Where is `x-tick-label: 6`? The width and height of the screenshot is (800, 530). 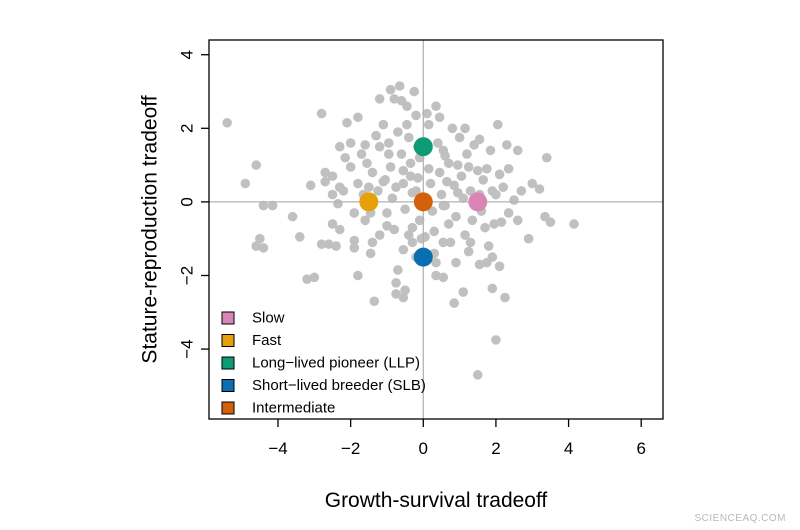 x-tick-label: 6 is located at coordinates (640, 448).